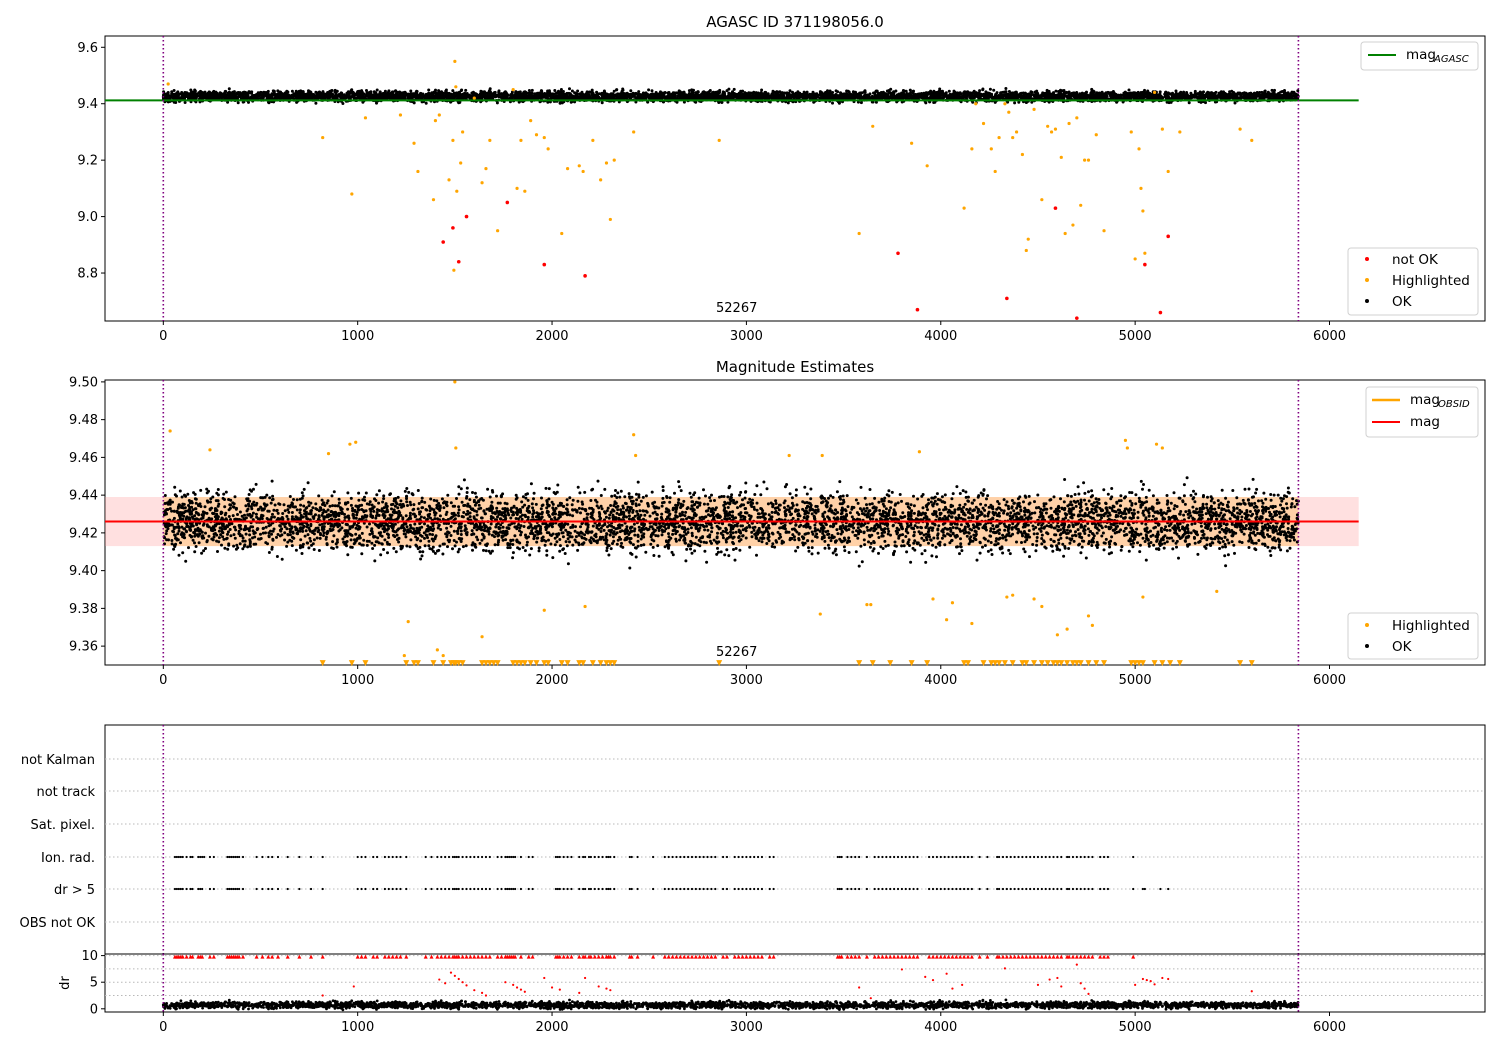 The height and width of the screenshot is (1054, 1500). Describe the element at coordinates (730, 96) in the screenshot. I see `ok-points` at that location.